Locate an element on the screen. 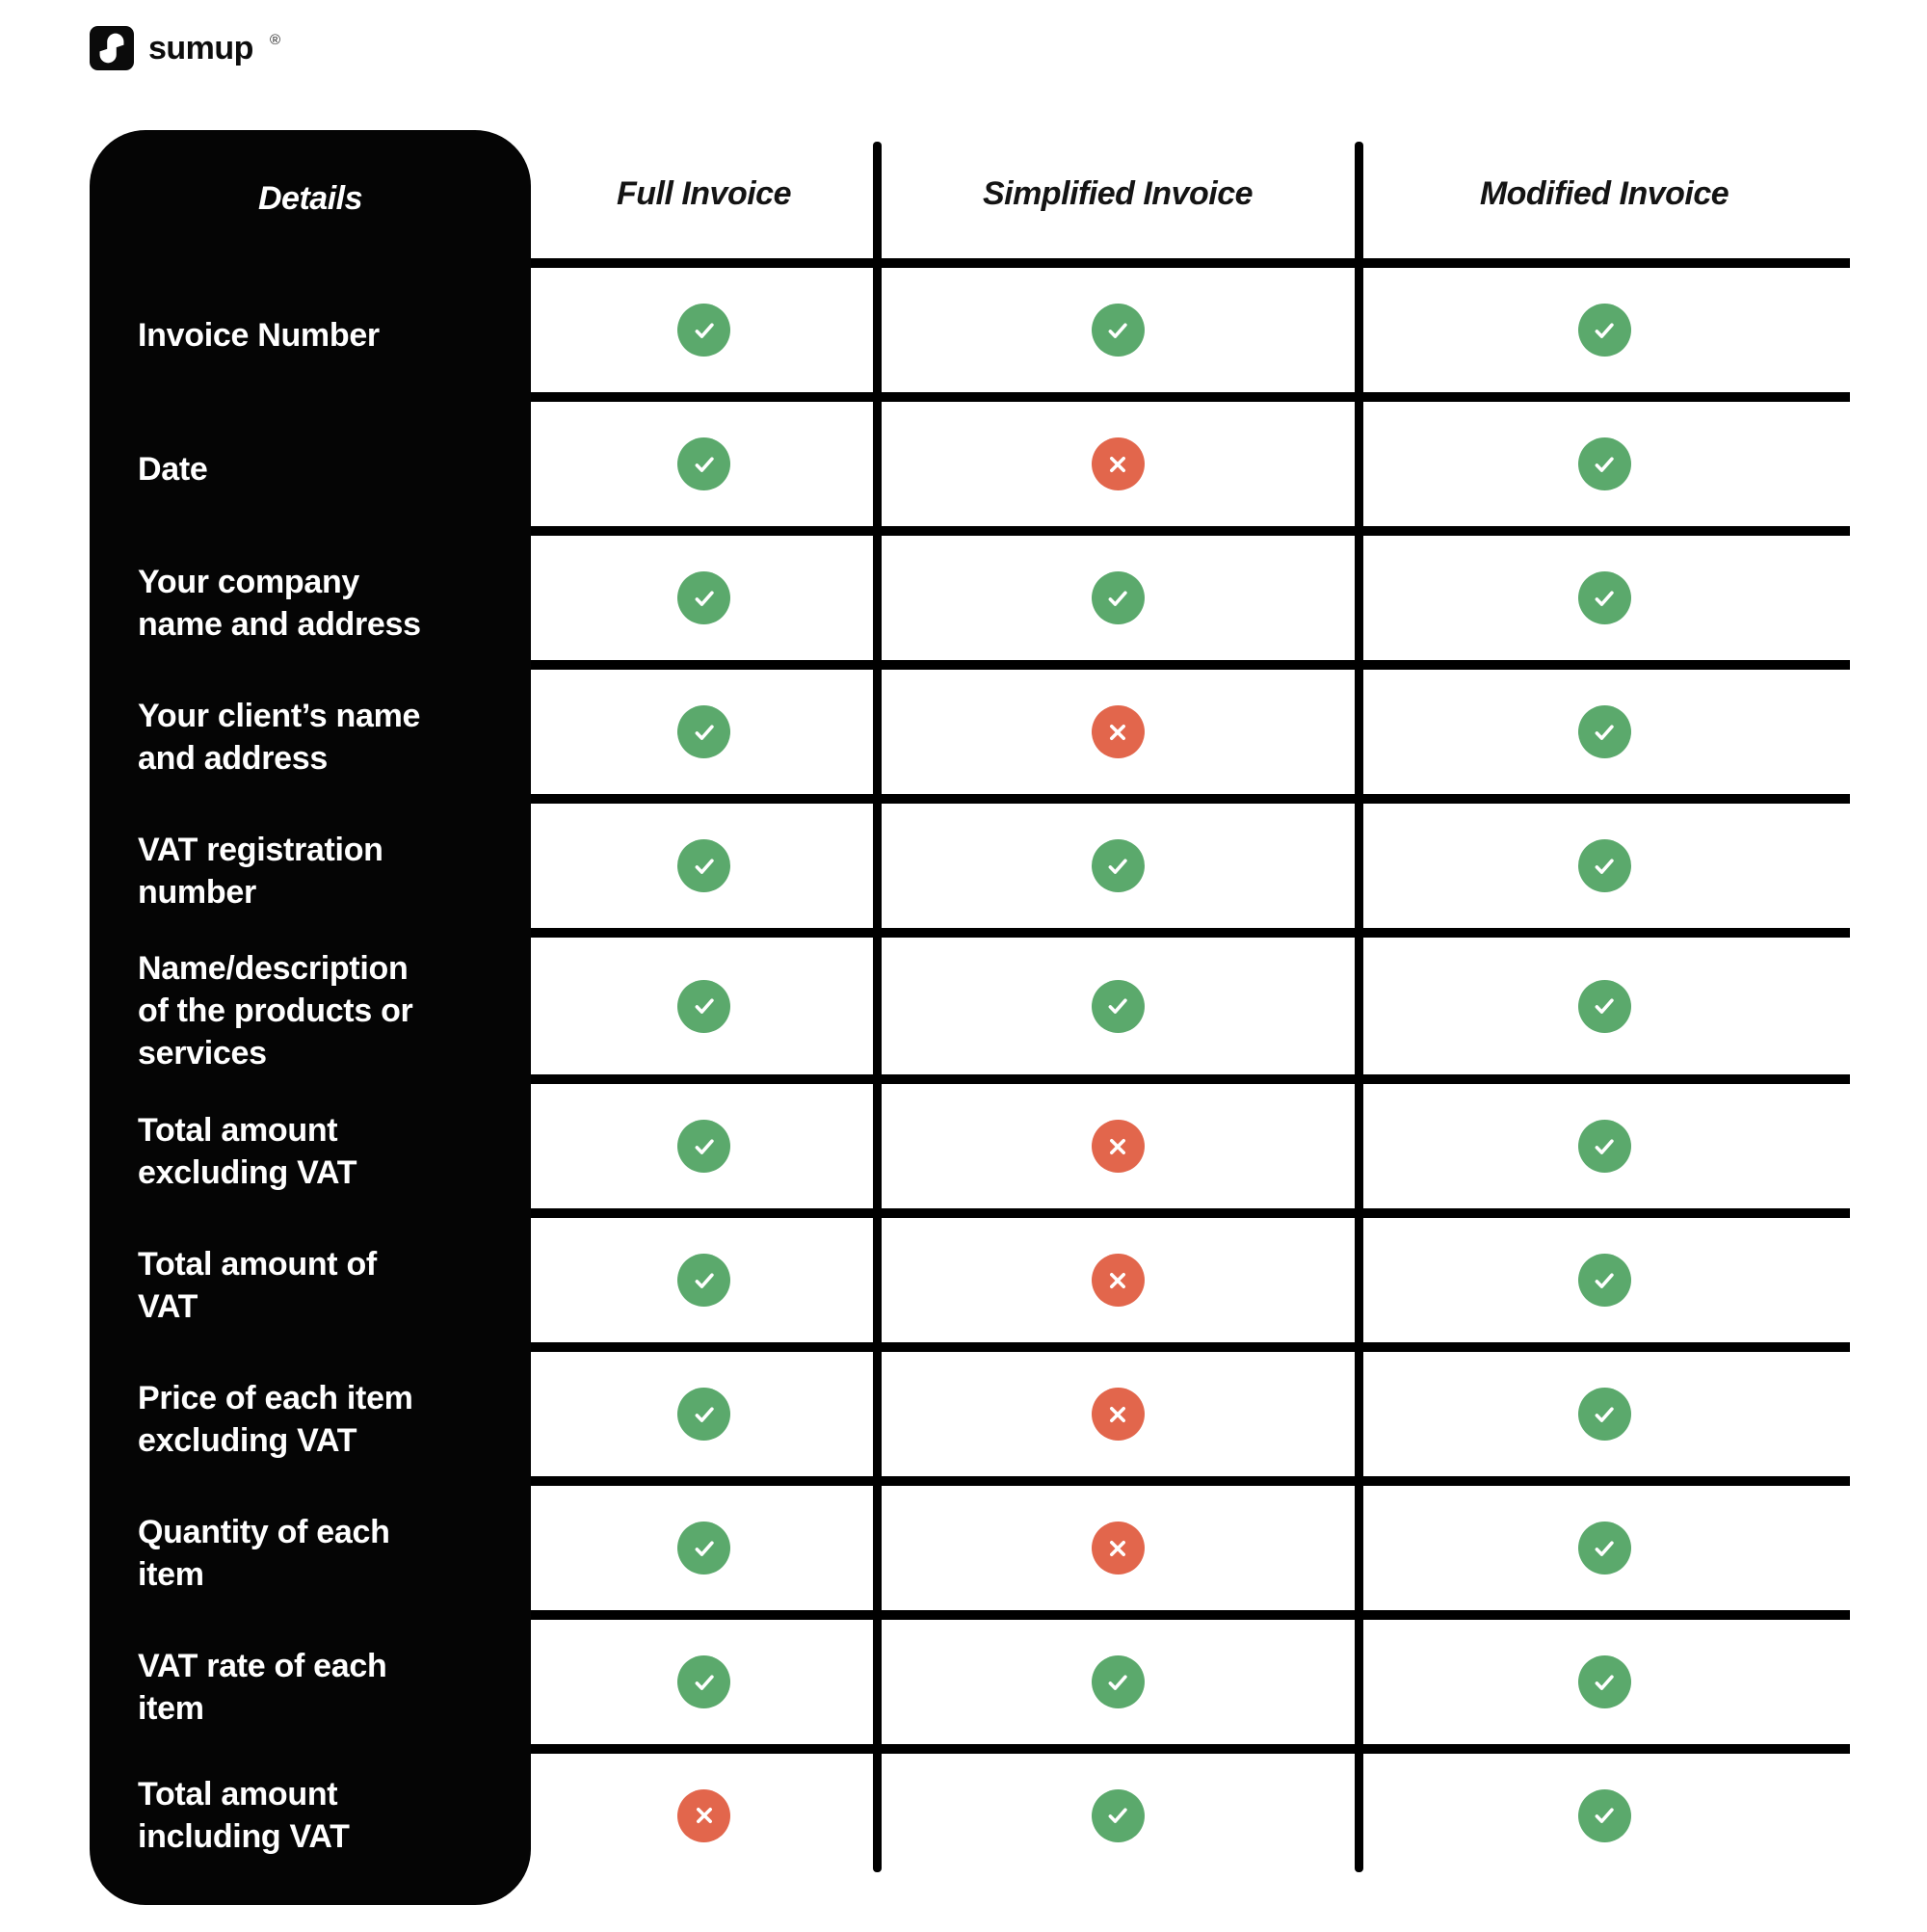 Image resolution: width=1927 pixels, height=1932 pixels. brand-wordmark: sumup is located at coordinates (201, 48).